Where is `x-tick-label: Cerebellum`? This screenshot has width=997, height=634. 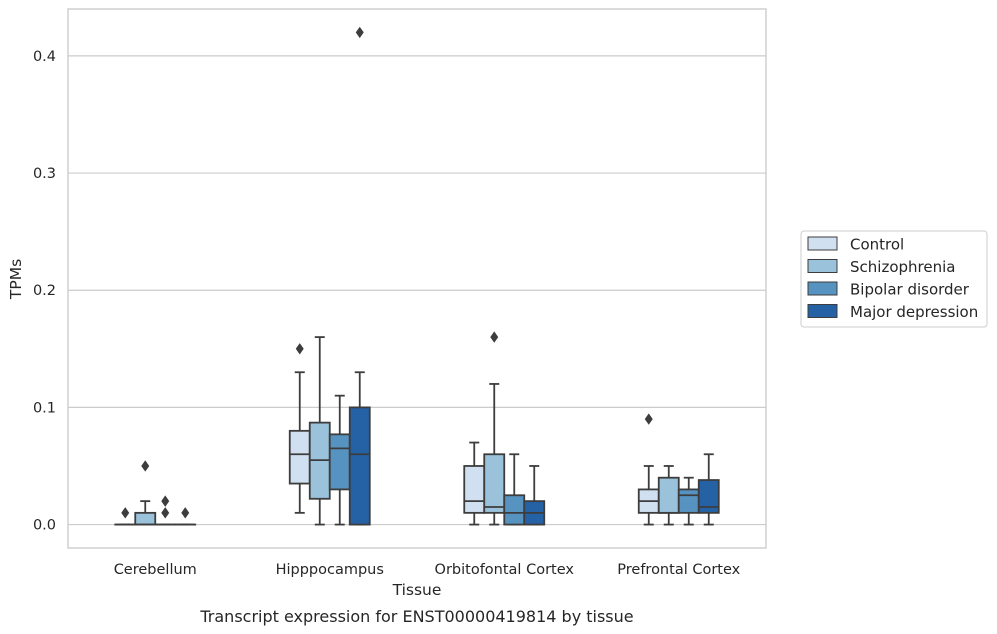
x-tick-label: Cerebellum is located at coordinates (155, 570).